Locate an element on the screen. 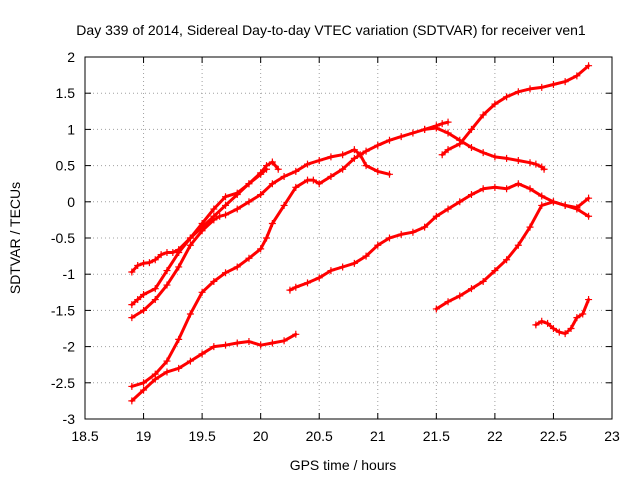  y-tick-label: -2.5 is located at coordinates (63, 383).